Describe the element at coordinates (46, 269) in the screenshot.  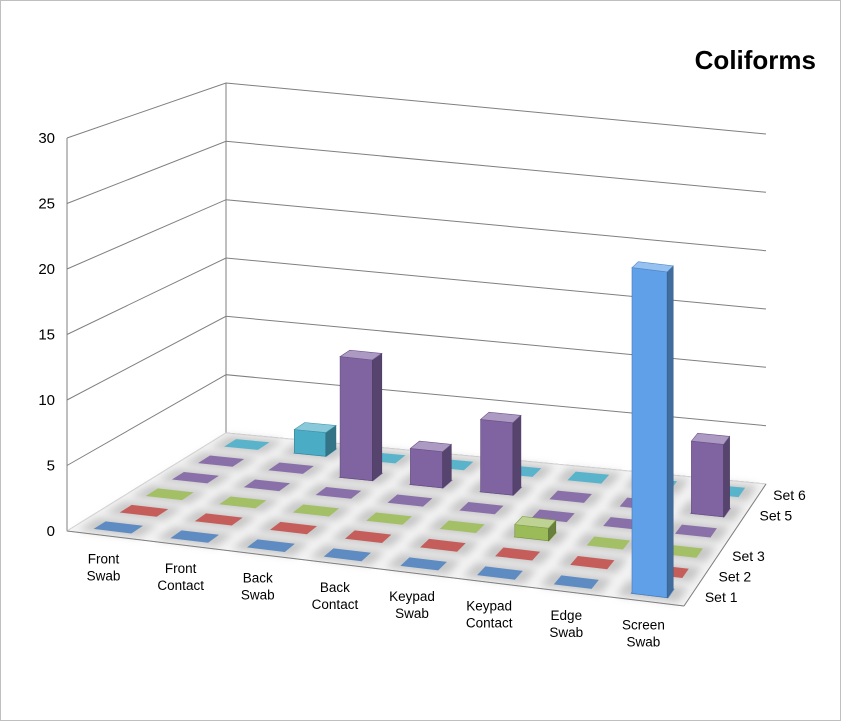
I see `y-tick-label: 20` at that location.